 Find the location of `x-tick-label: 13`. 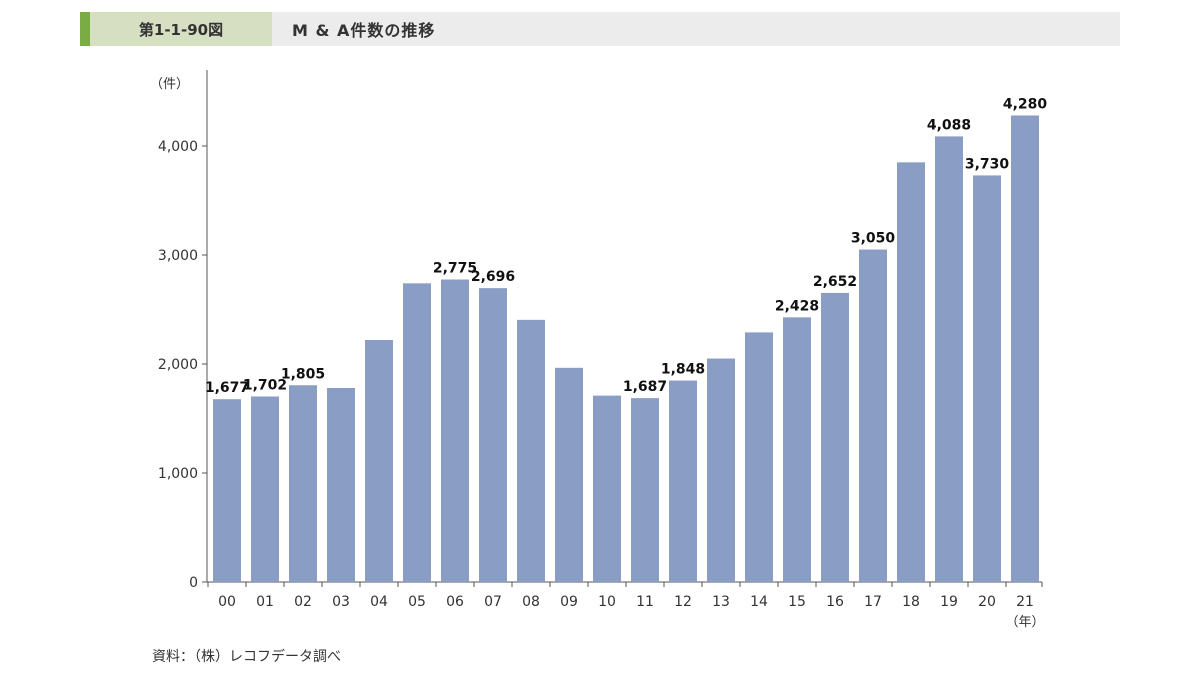

x-tick-label: 13 is located at coordinates (721, 602).